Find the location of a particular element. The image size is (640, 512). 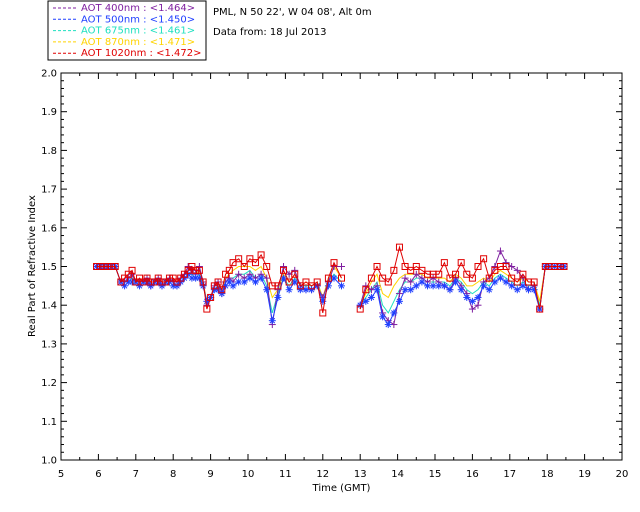

y-tick-label: 1.3 is located at coordinates (49, 344).